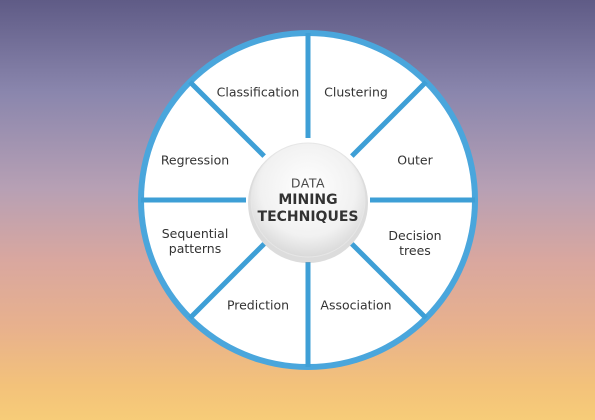  Describe the element at coordinates (195, 241) in the screenshot. I see `segment-label-7: Sequential patterns` at that location.